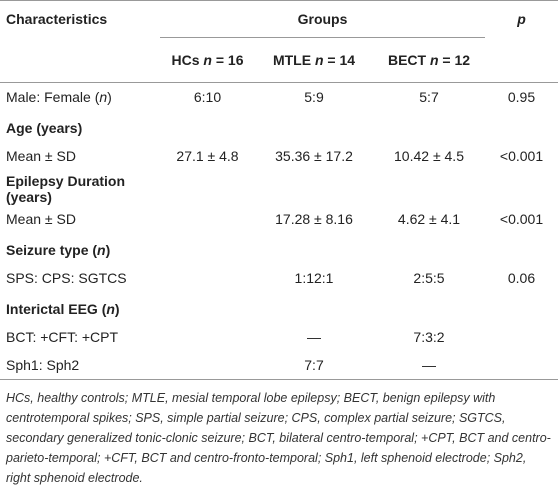 The height and width of the screenshot is (496, 558). What do you see at coordinates (187, 60) in the screenshot?
I see `text-segment: HCs` at bounding box center [187, 60].